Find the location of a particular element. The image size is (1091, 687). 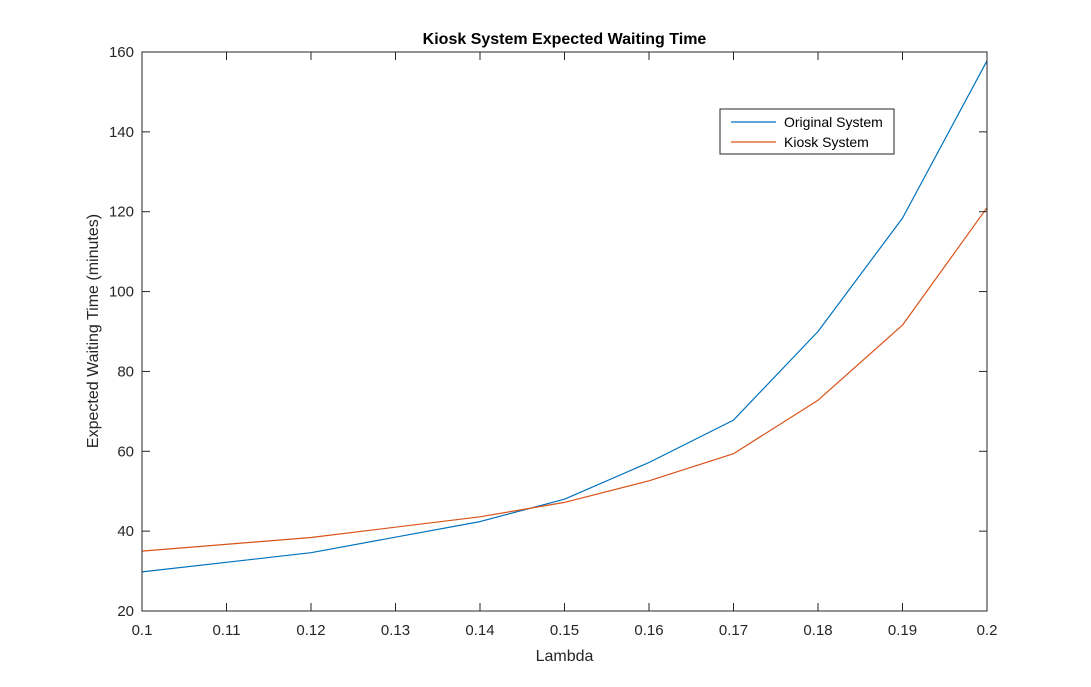

x-tick-label: 0.2 is located at coordinates (987, 630).